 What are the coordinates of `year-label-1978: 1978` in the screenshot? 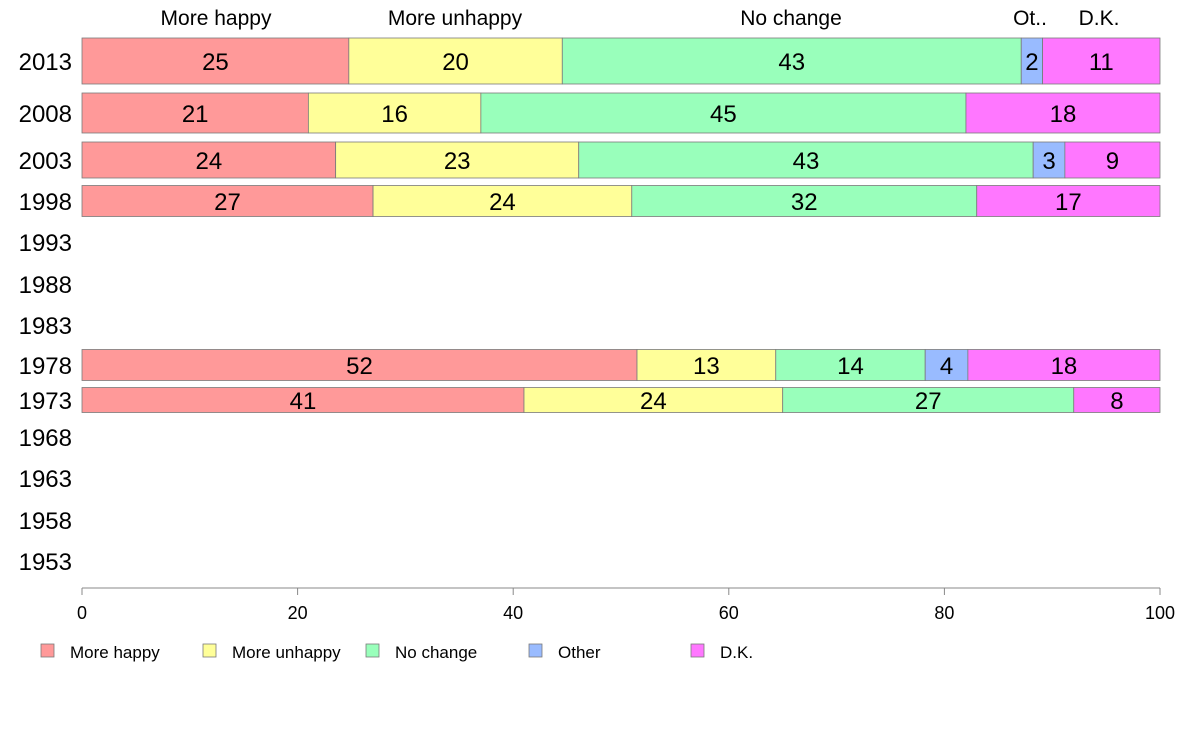 It's located at (45, 366).